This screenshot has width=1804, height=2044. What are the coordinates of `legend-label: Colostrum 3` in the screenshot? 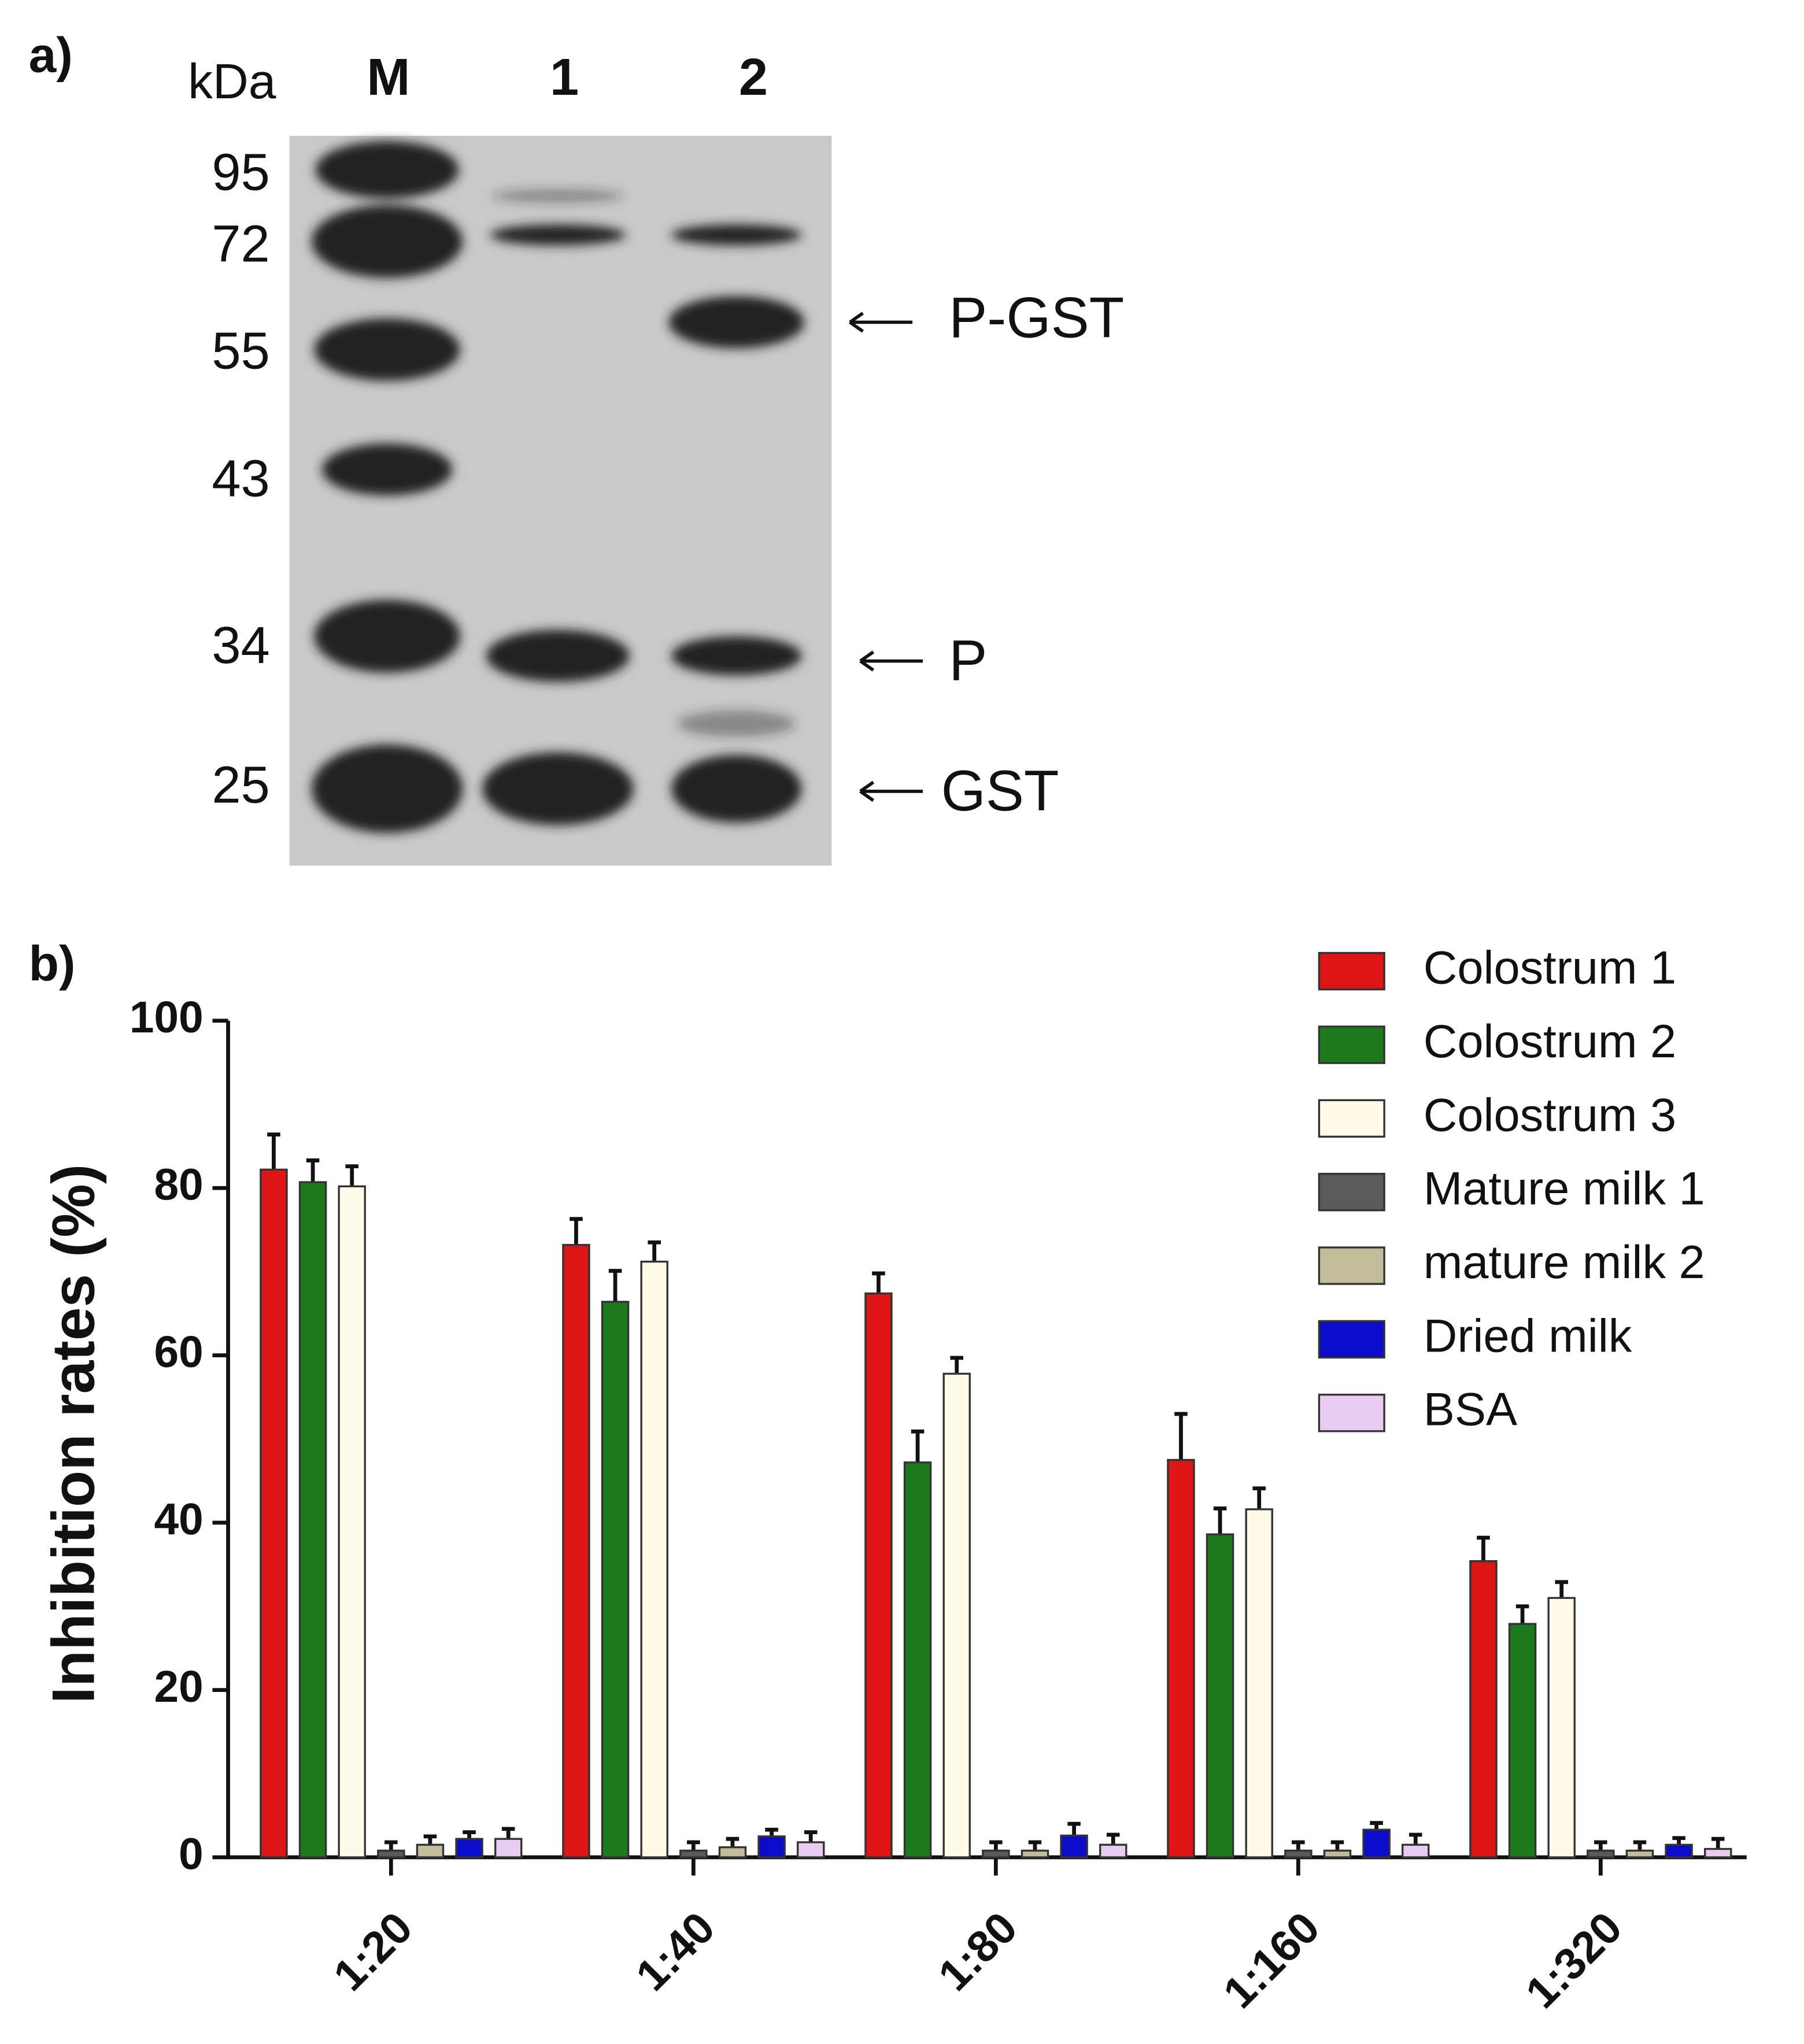 It's located at (1550, 1115).